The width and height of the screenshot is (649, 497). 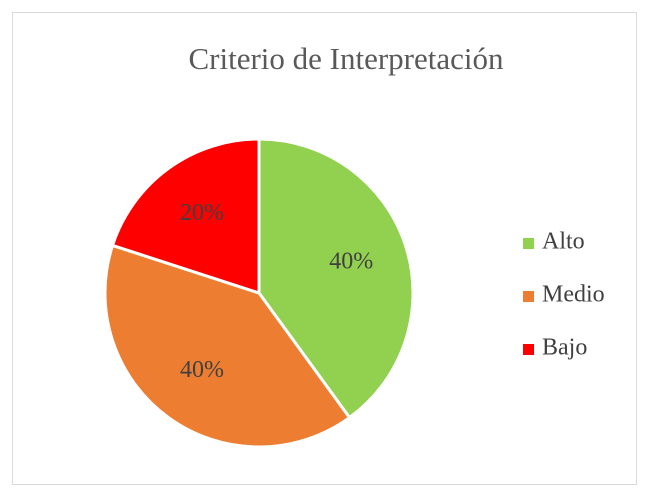 I want to click on chart-title: Criterio de Interpretación, so click(x=346, y=58).